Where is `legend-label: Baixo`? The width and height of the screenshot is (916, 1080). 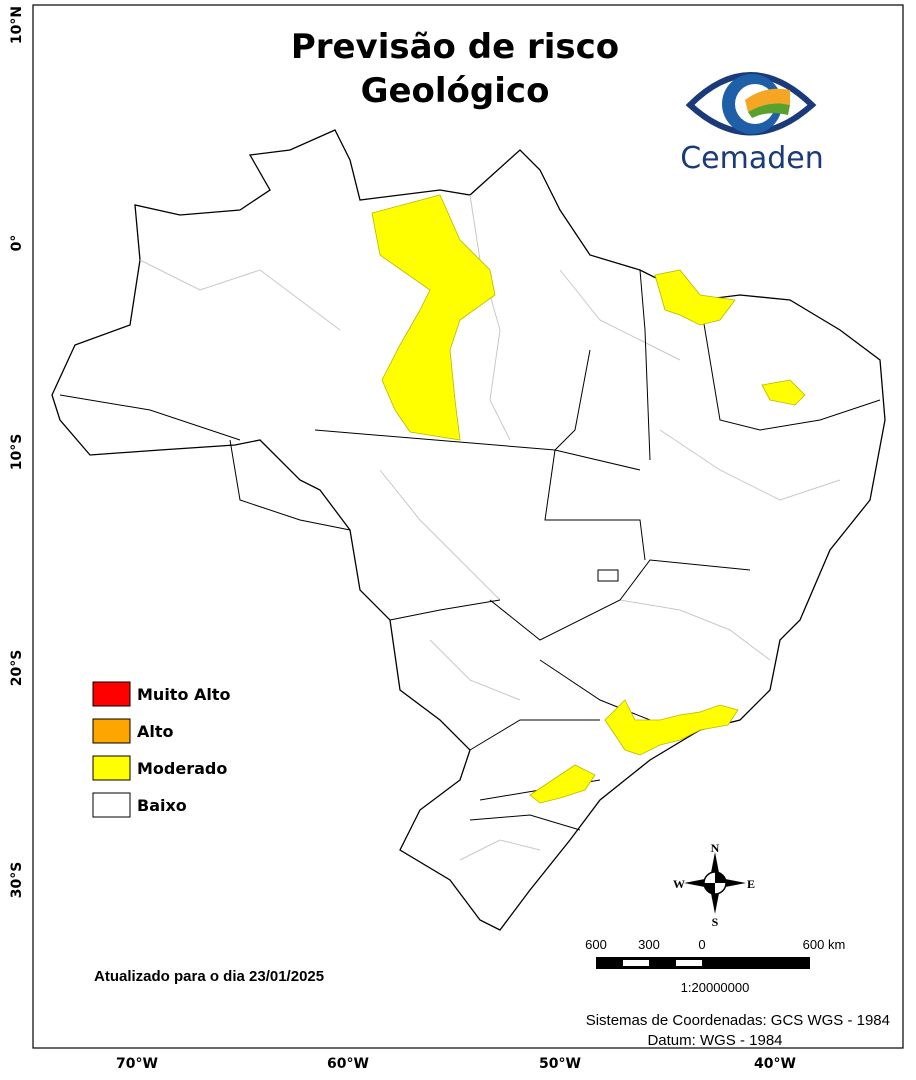 legend-label: Baixo is located at coordinates (162, 805).